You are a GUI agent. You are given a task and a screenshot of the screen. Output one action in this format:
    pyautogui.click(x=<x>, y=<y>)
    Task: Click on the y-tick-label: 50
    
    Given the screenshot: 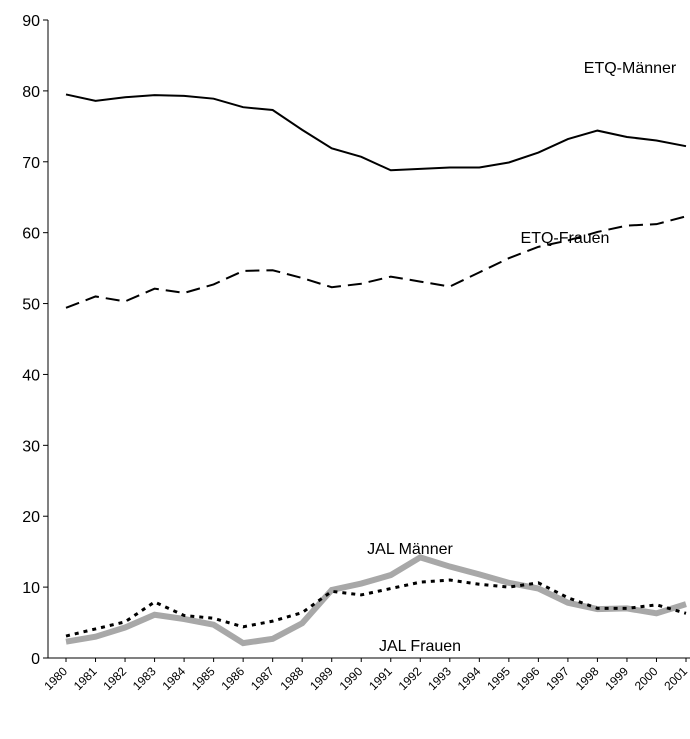 What is the action you would take?
    pyautogui.click(x=31, y=305)
    